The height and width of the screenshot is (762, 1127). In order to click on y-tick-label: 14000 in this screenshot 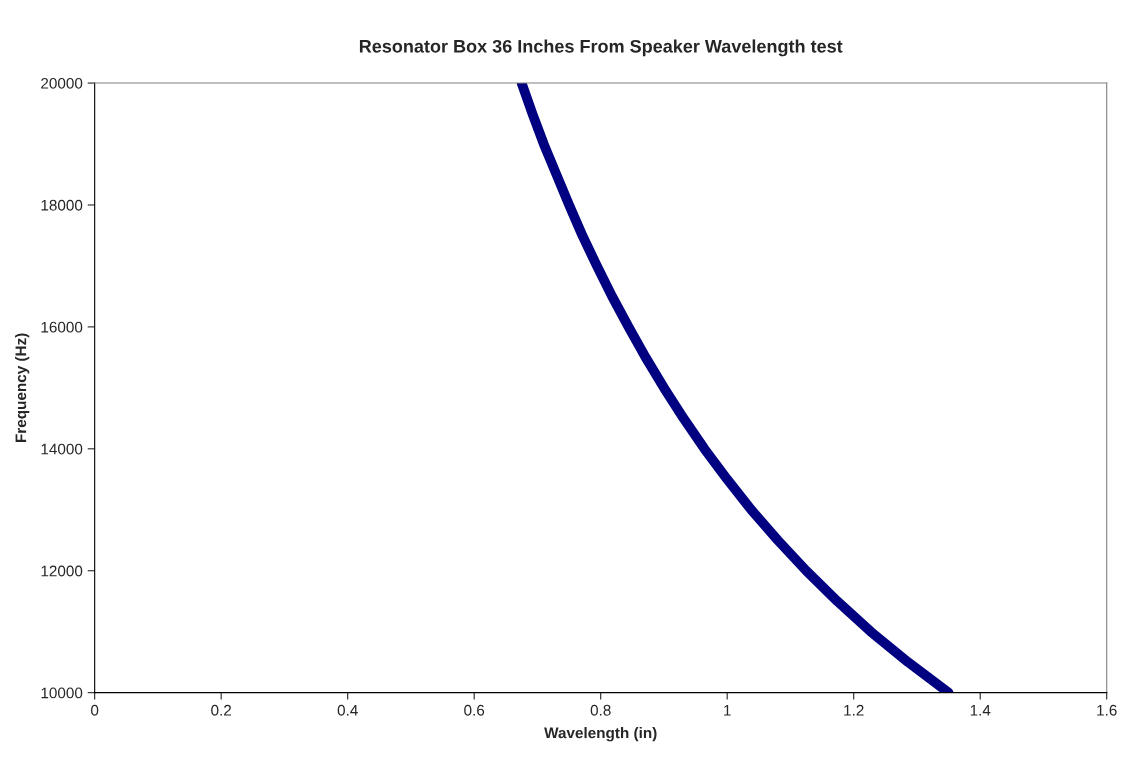, I will do `click(62, 449)`.